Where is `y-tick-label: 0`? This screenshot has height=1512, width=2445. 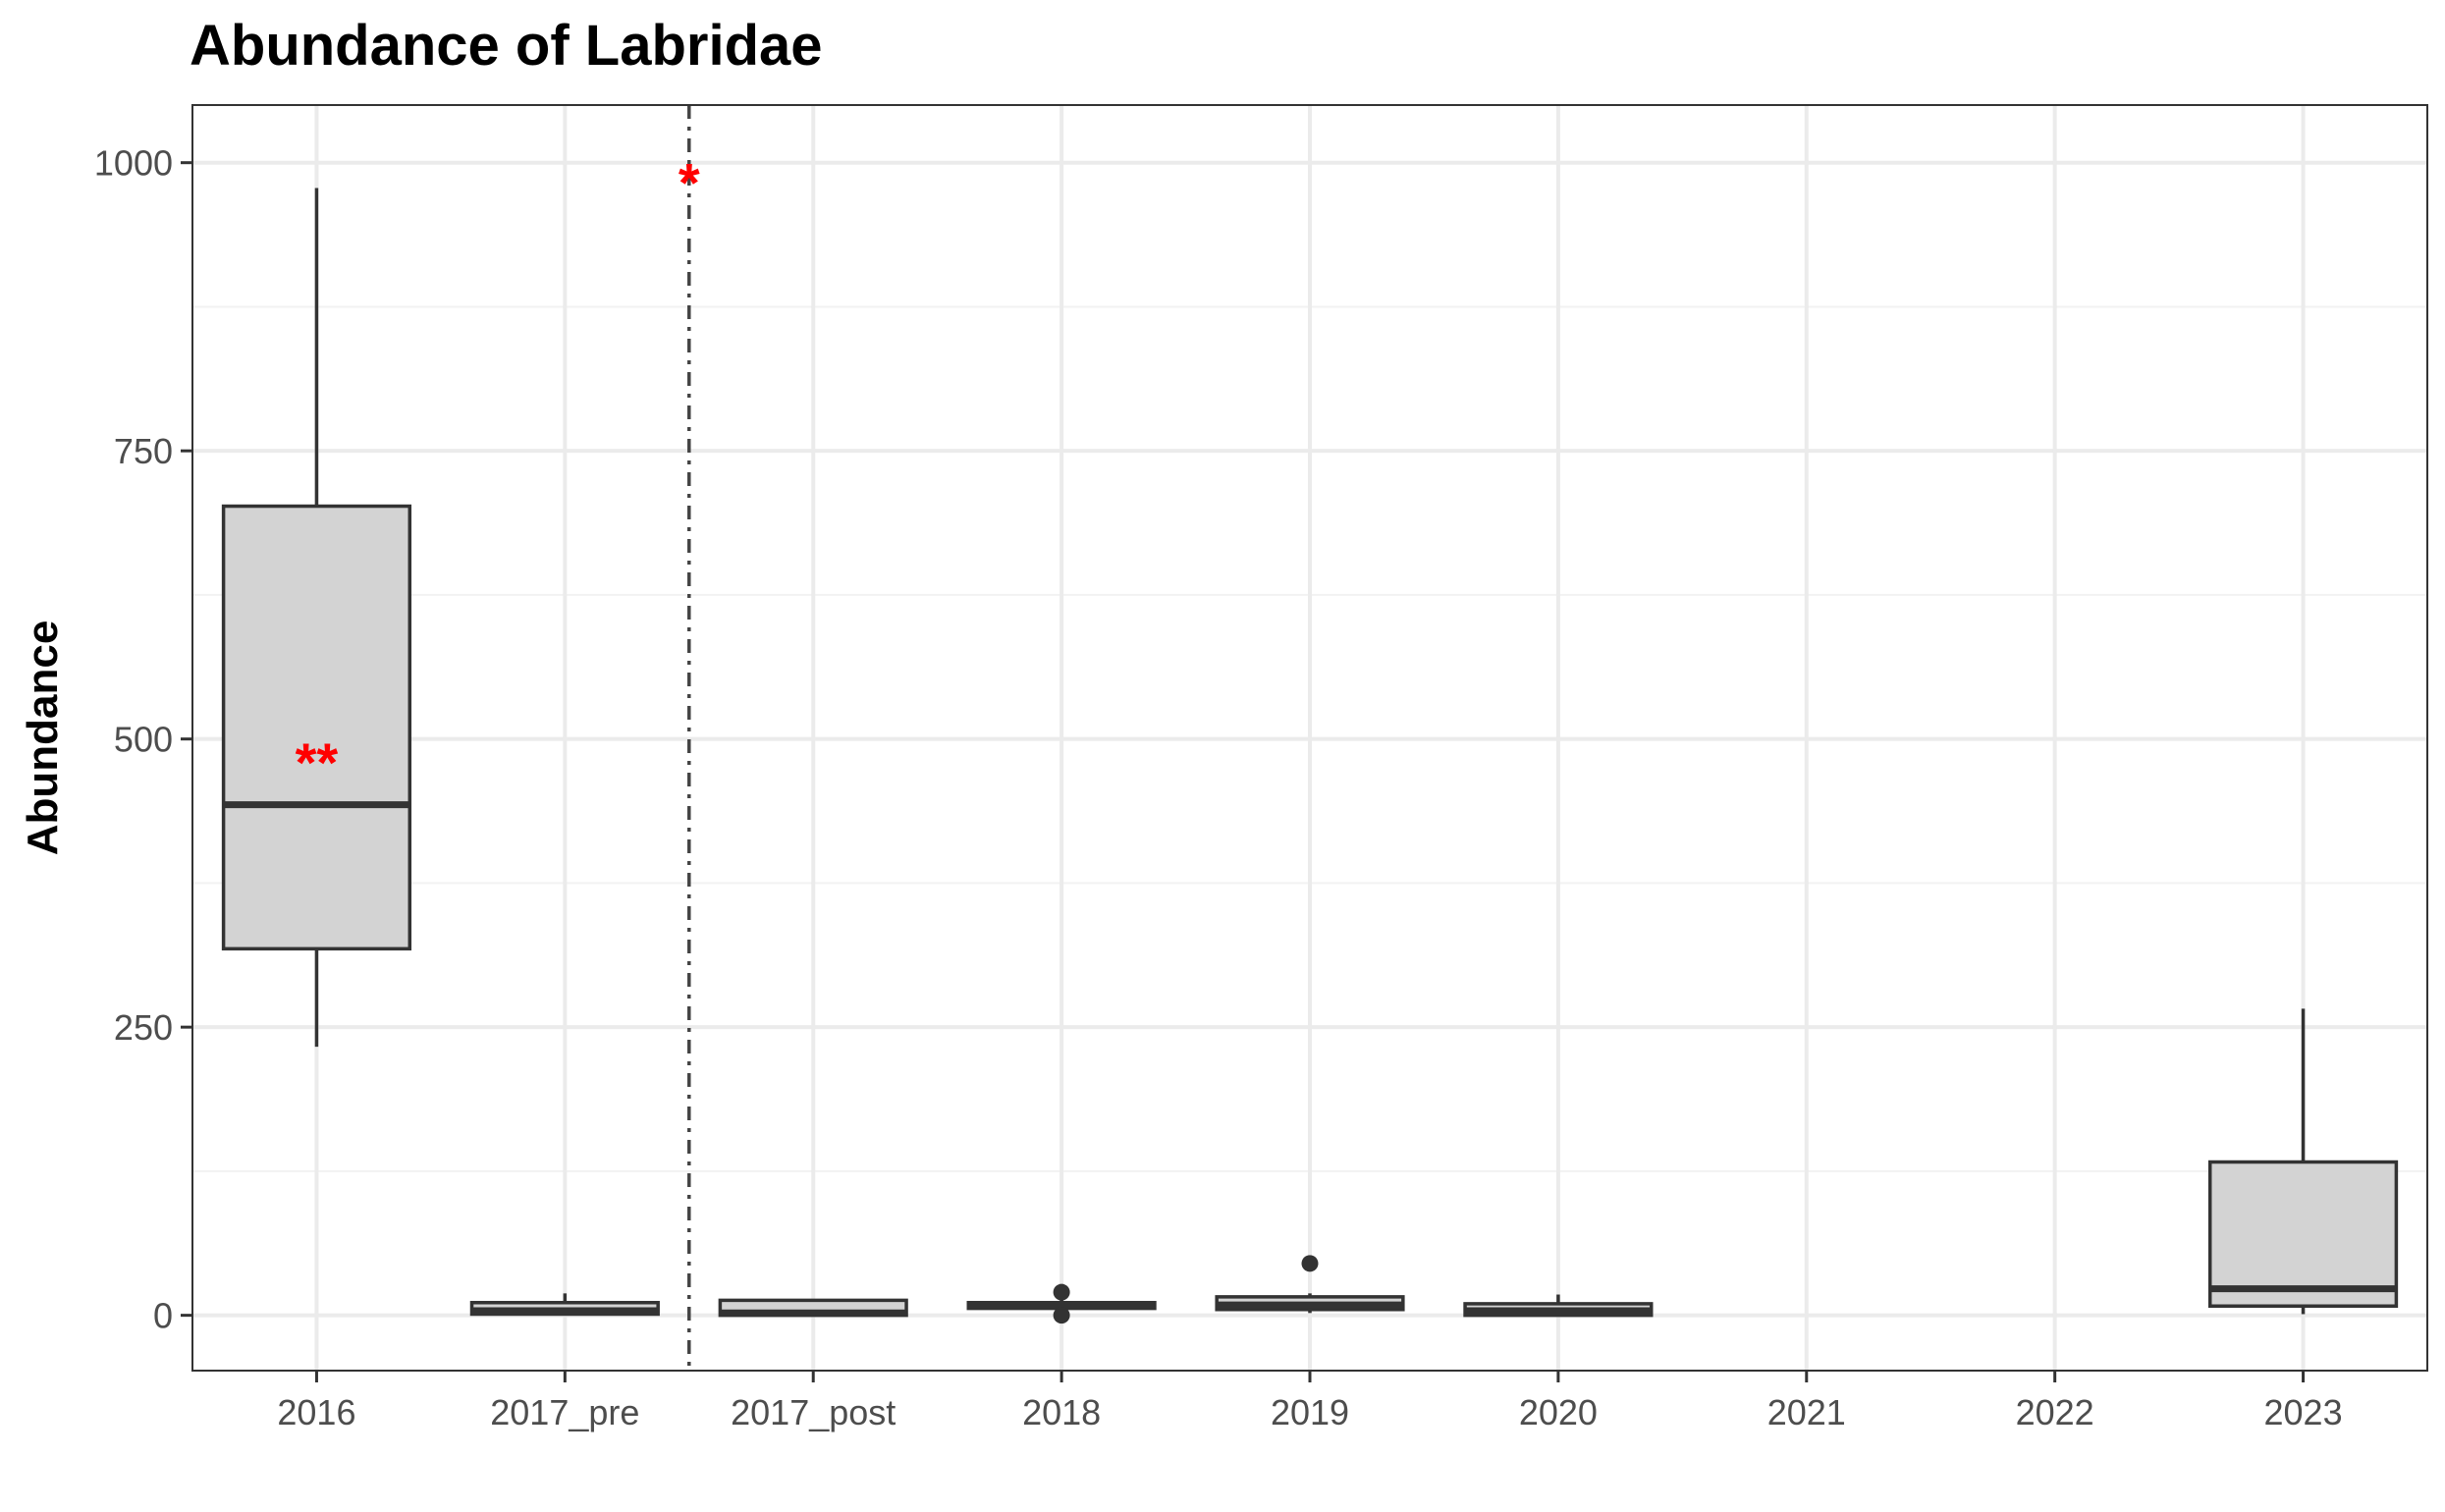
y-tick-label: 0 is located at coordinates (163, 1316).